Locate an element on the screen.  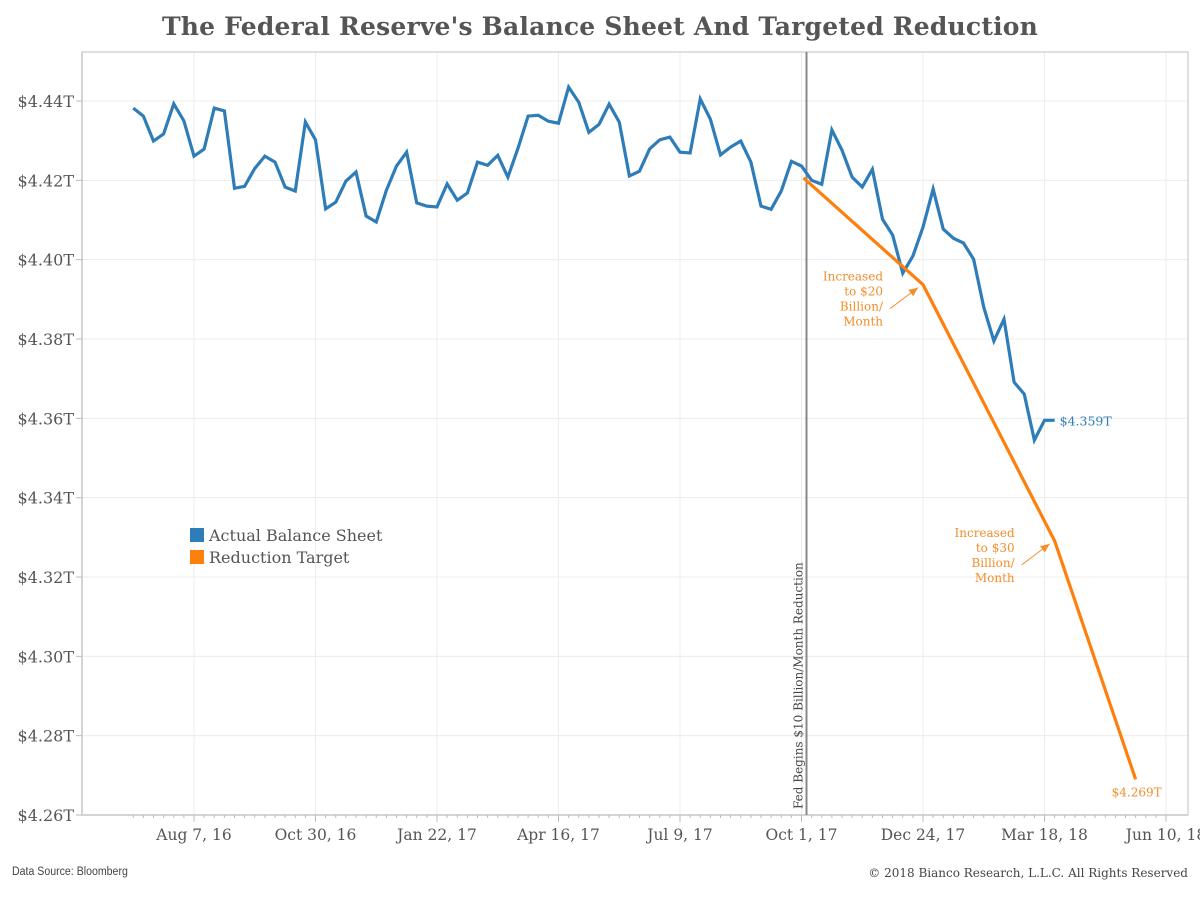
annotation-text-20b: to $20 is located at coordinates (863, 292).